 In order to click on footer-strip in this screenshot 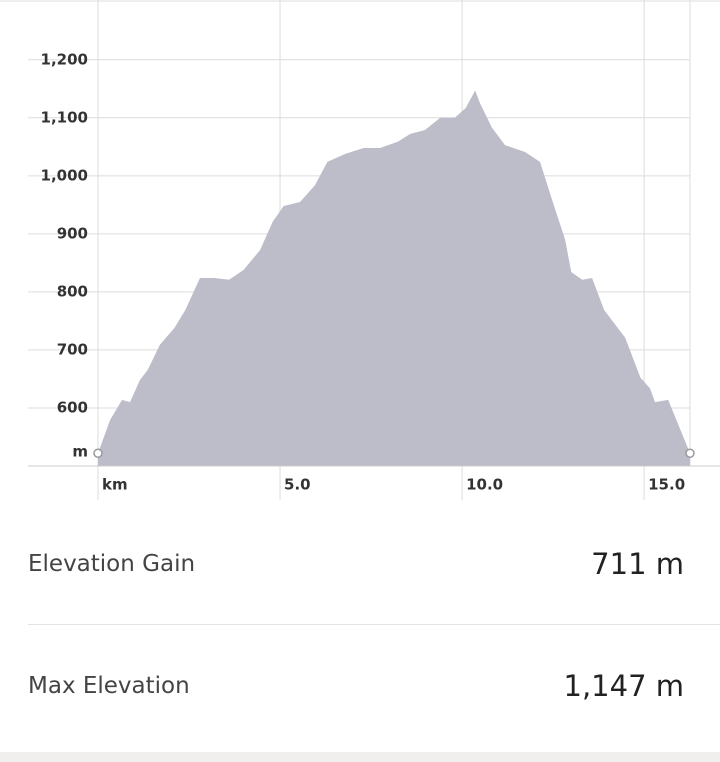, I will do `click(360, 757)`.